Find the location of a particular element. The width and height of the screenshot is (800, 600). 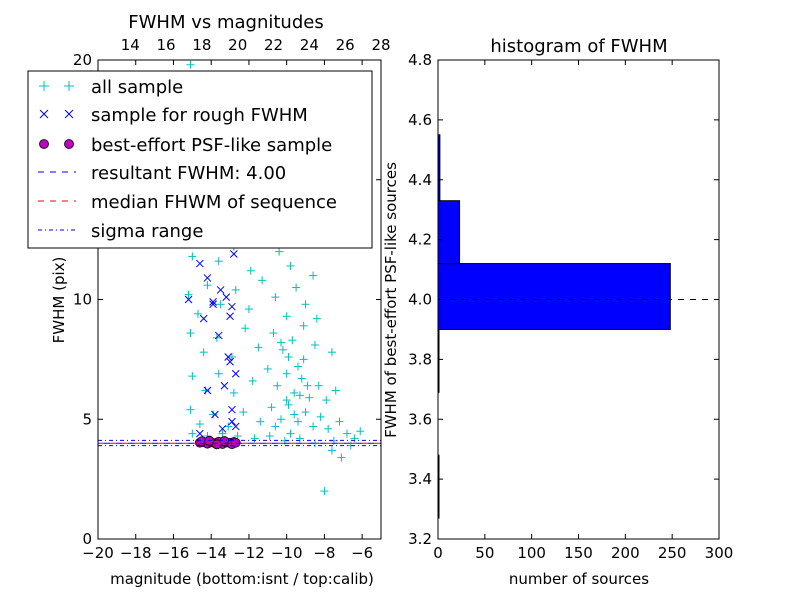

scatter-y-tick-label: 0 is located at coordinates (87, 539).